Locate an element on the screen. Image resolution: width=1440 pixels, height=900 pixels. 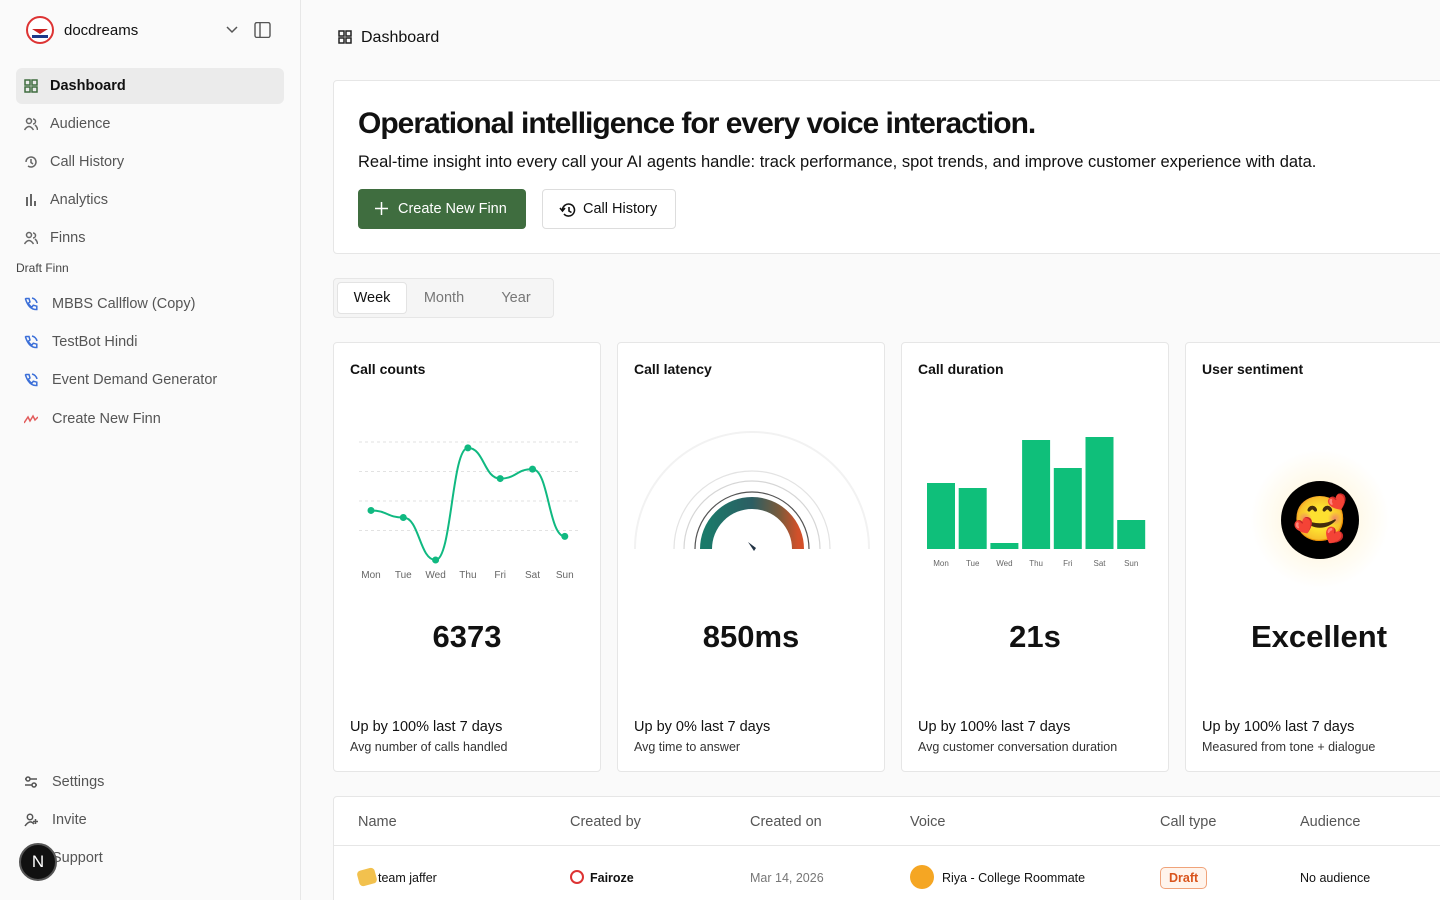
plus-icon is located at coordinates (381, 208).